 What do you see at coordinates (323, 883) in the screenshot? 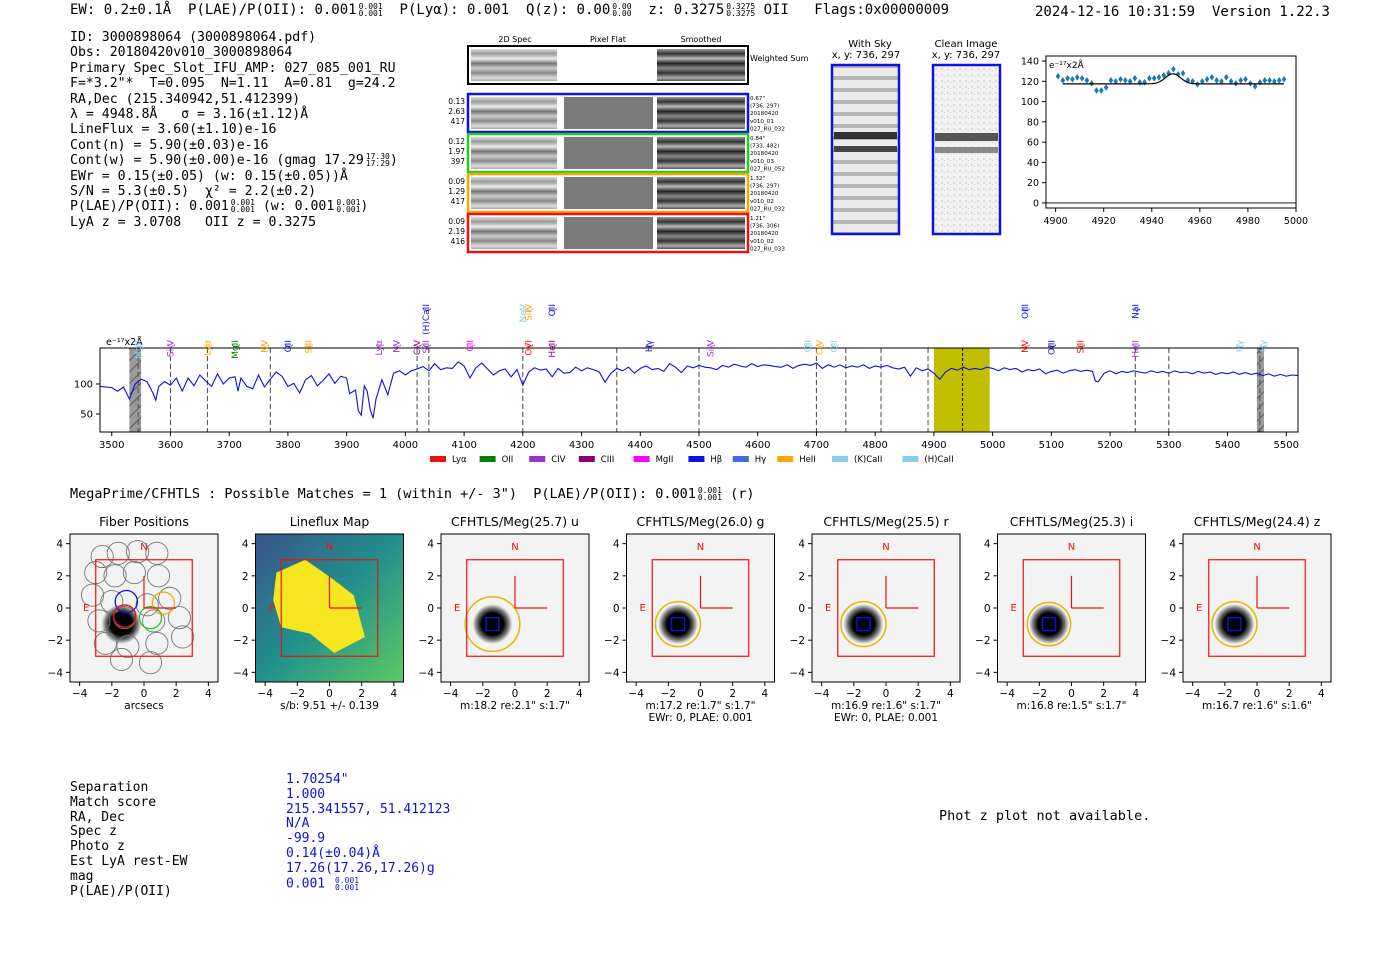
I see `match-value: 0.001 0.001 0.001` at bounding box center [323, 883].